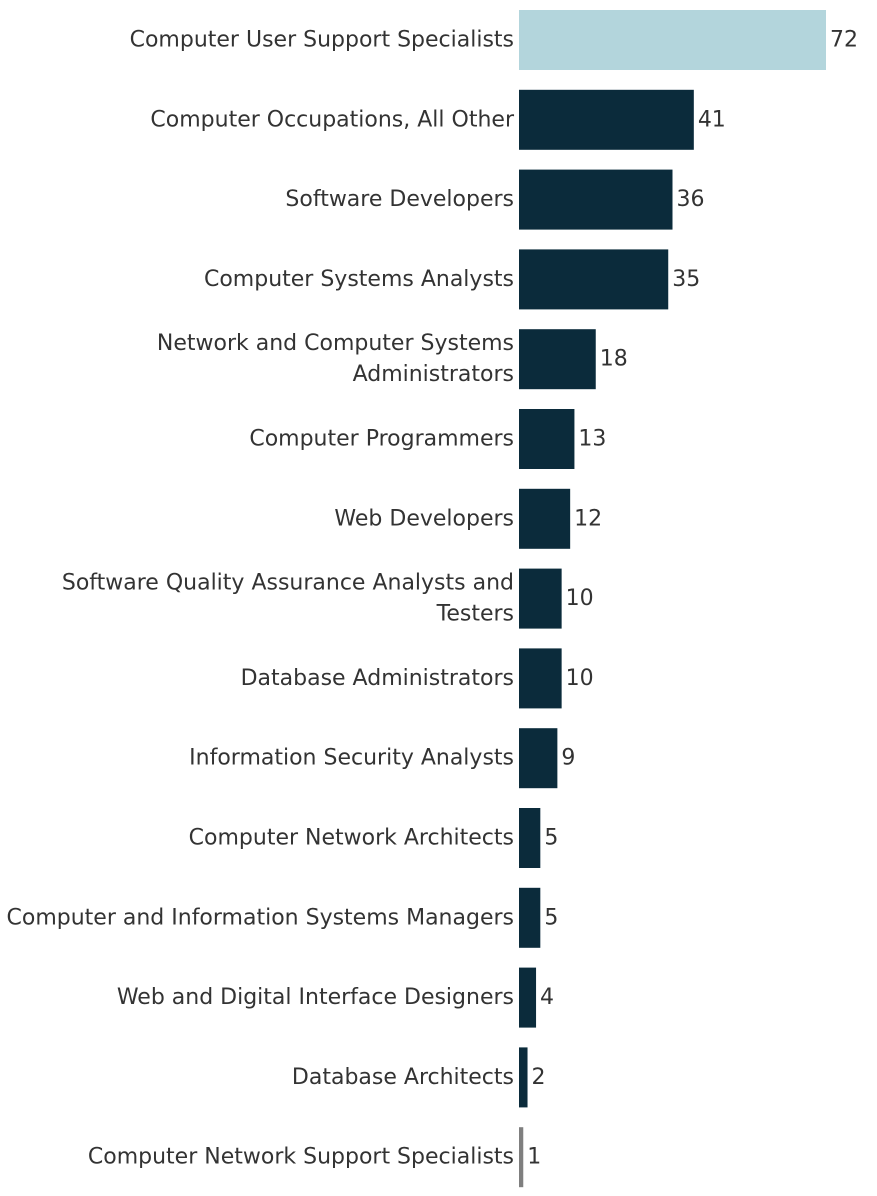 The height and width of the screenshot is (1196, 877). Describe the element at coordinates (351, 838) in the screenshot. I see `category-label-10: Computer Network Architects` at that location.